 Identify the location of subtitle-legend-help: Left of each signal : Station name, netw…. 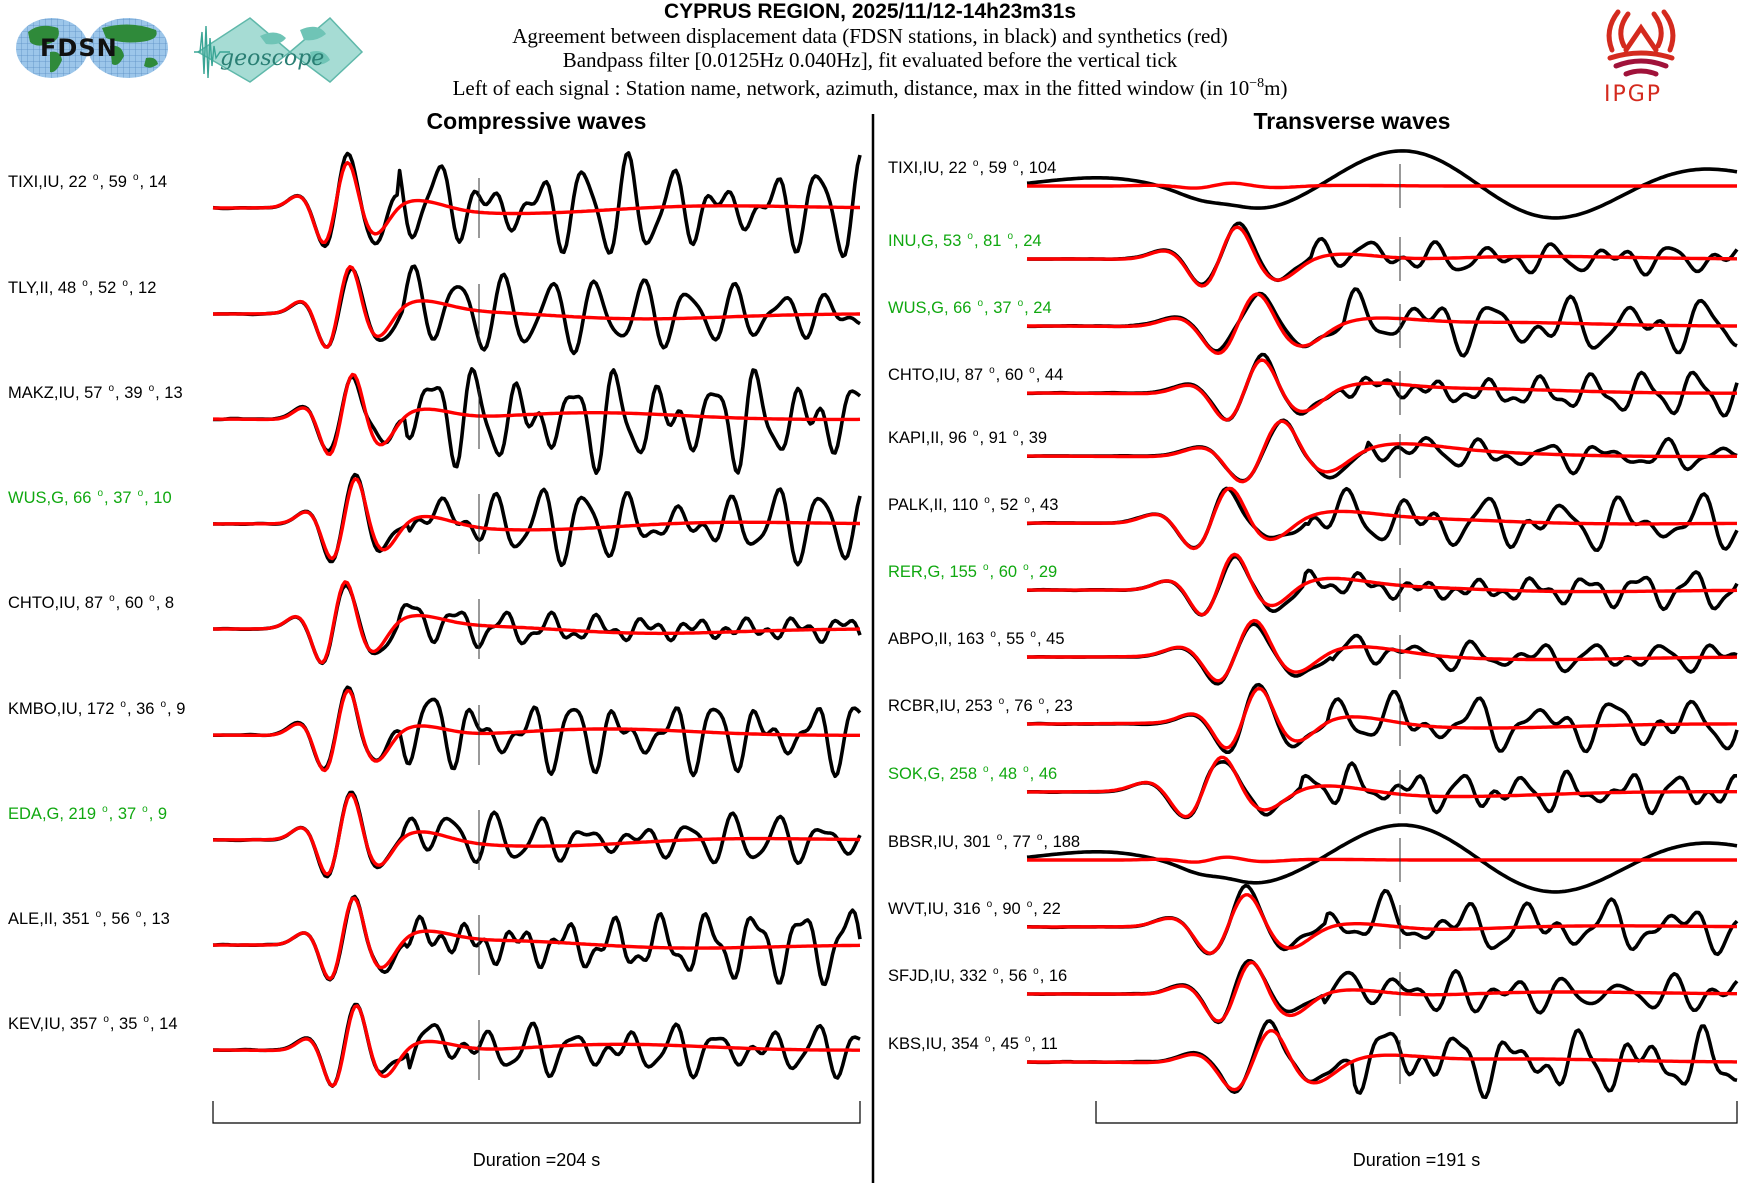
(870, 86).